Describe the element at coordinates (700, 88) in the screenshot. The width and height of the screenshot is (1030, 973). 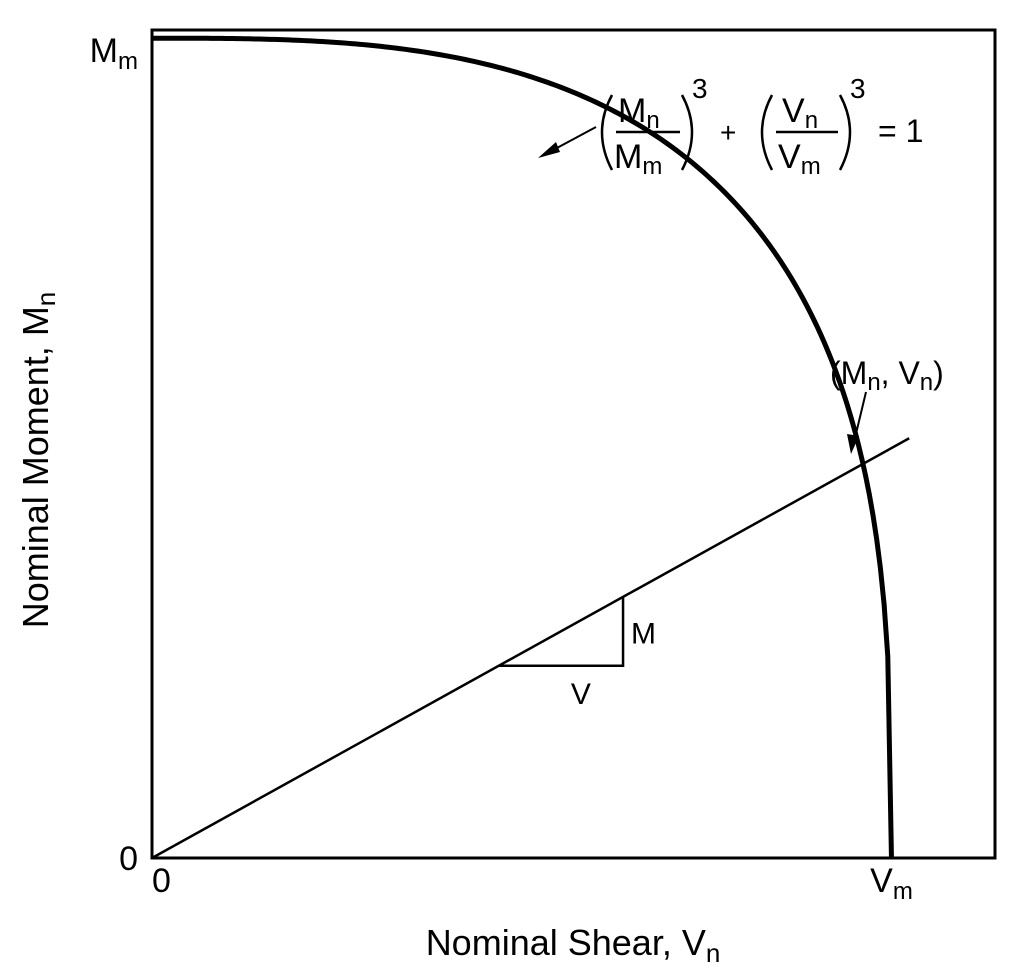
I see `eq-exponent-1: 3` at that location.